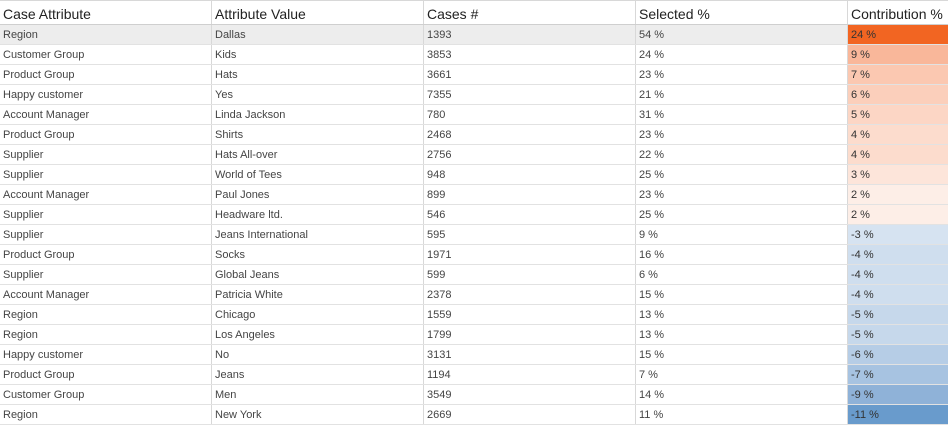  Describe the element at coordinates (530, 54) in the screenshot. I see `cell-cases: 3853` at that location.